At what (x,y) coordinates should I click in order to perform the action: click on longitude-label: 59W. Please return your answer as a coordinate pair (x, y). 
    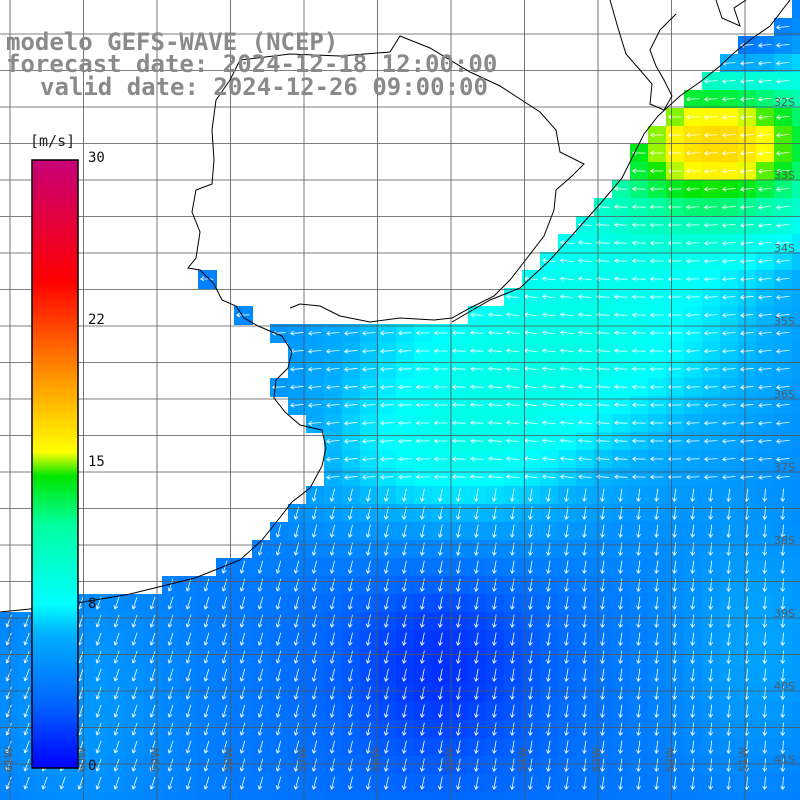
    Looking at the image, I should click on (155, 759).